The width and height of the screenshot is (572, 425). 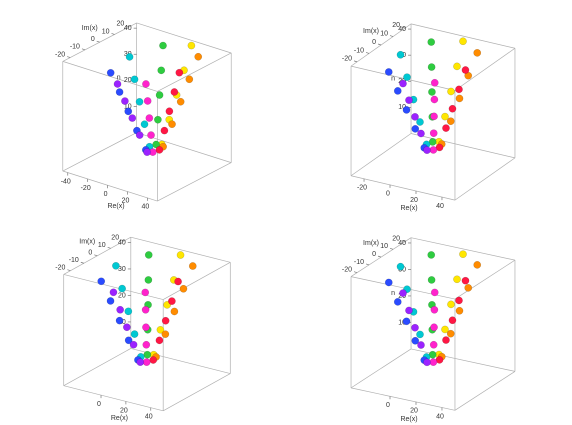 I want to click on y-tick-label: 20, so click(x=115, y=238).